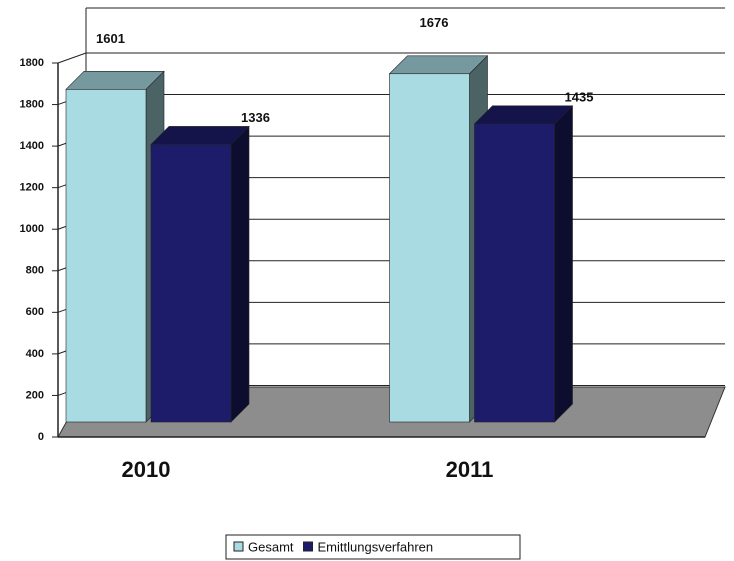 This screenshot has height=561, width=734. What do you see at coordinates (255, 117) in the screenshot?
I see `data-label: 1336` at bounding box center [255, 117].